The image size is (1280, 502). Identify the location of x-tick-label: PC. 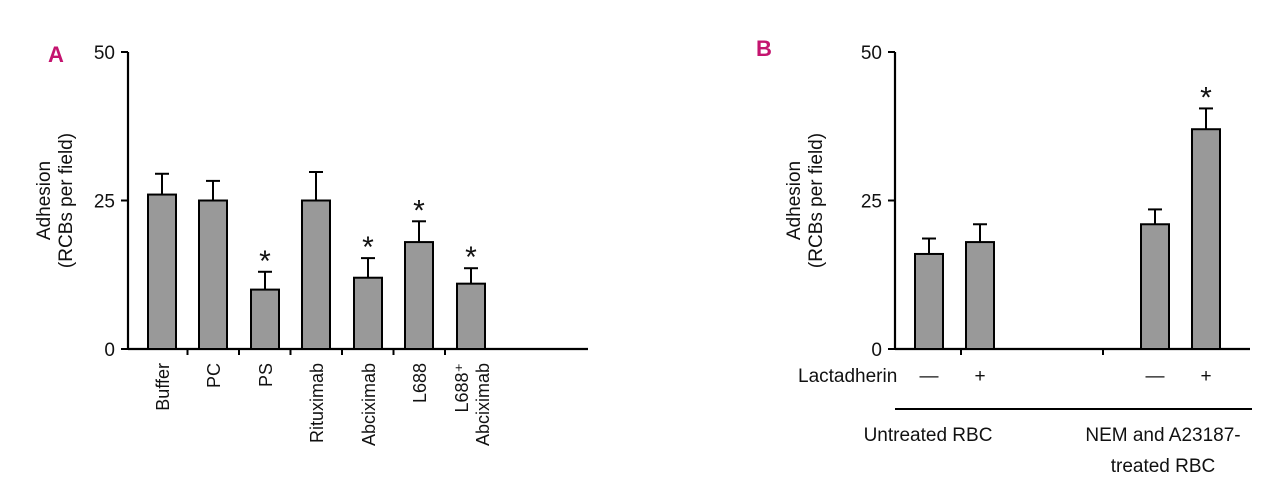
(214, 375).